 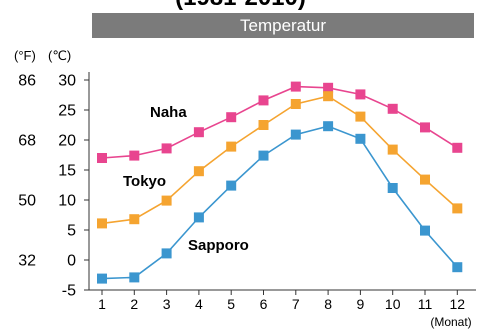 I want to click on series-label-sapporo: Sapporo, so click(x=218, y=245).